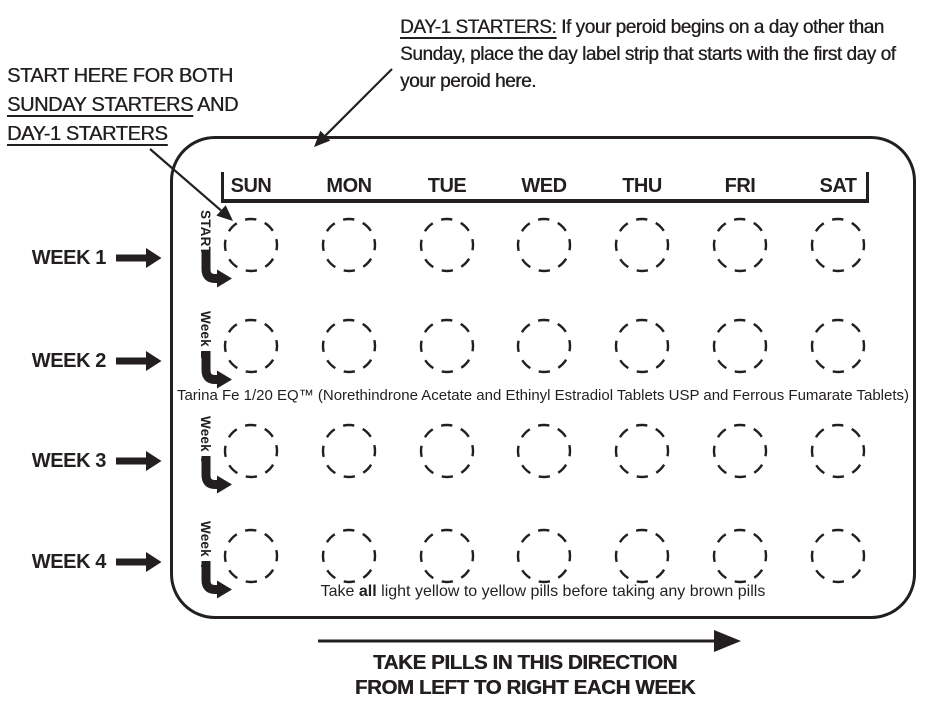  What do you see at coordinates (205, 440) in the screenshot?
I see `strip-label-week3: Week 3` at bounding box center [205, 440].